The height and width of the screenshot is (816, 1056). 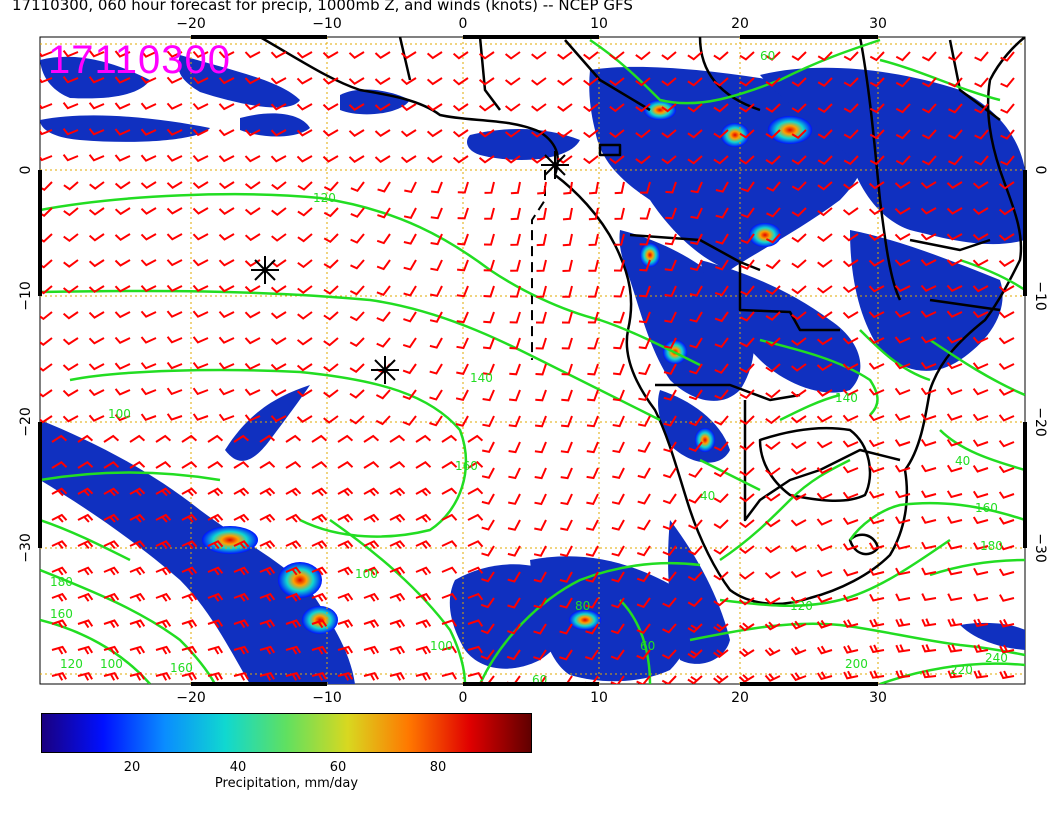 What do you see at coordinates (265, 270) in the screenshot?
I see `asterisk-marker` at bounding box center [265, 270].